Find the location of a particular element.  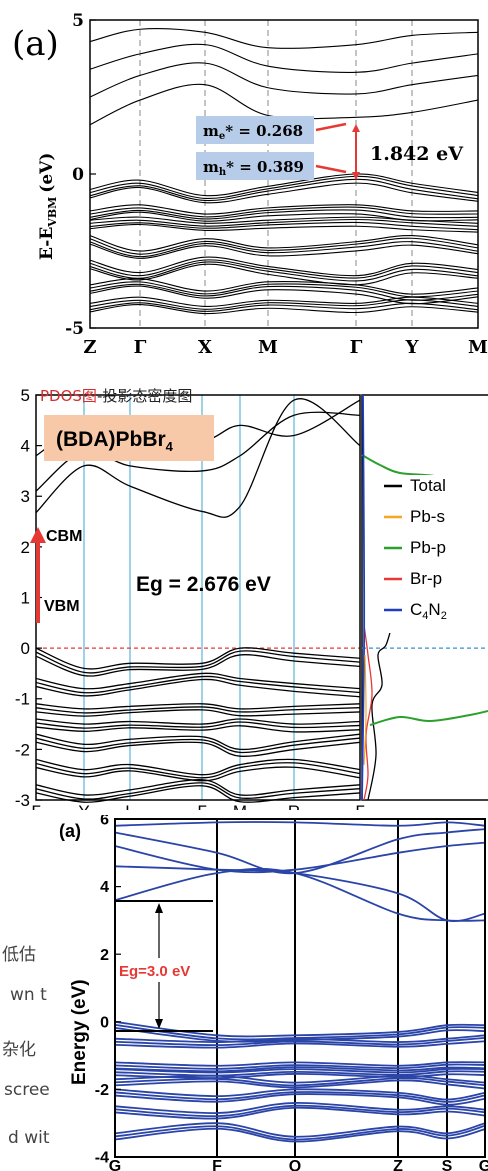

background-text-line: scree is located at coordinates (27, 1090).